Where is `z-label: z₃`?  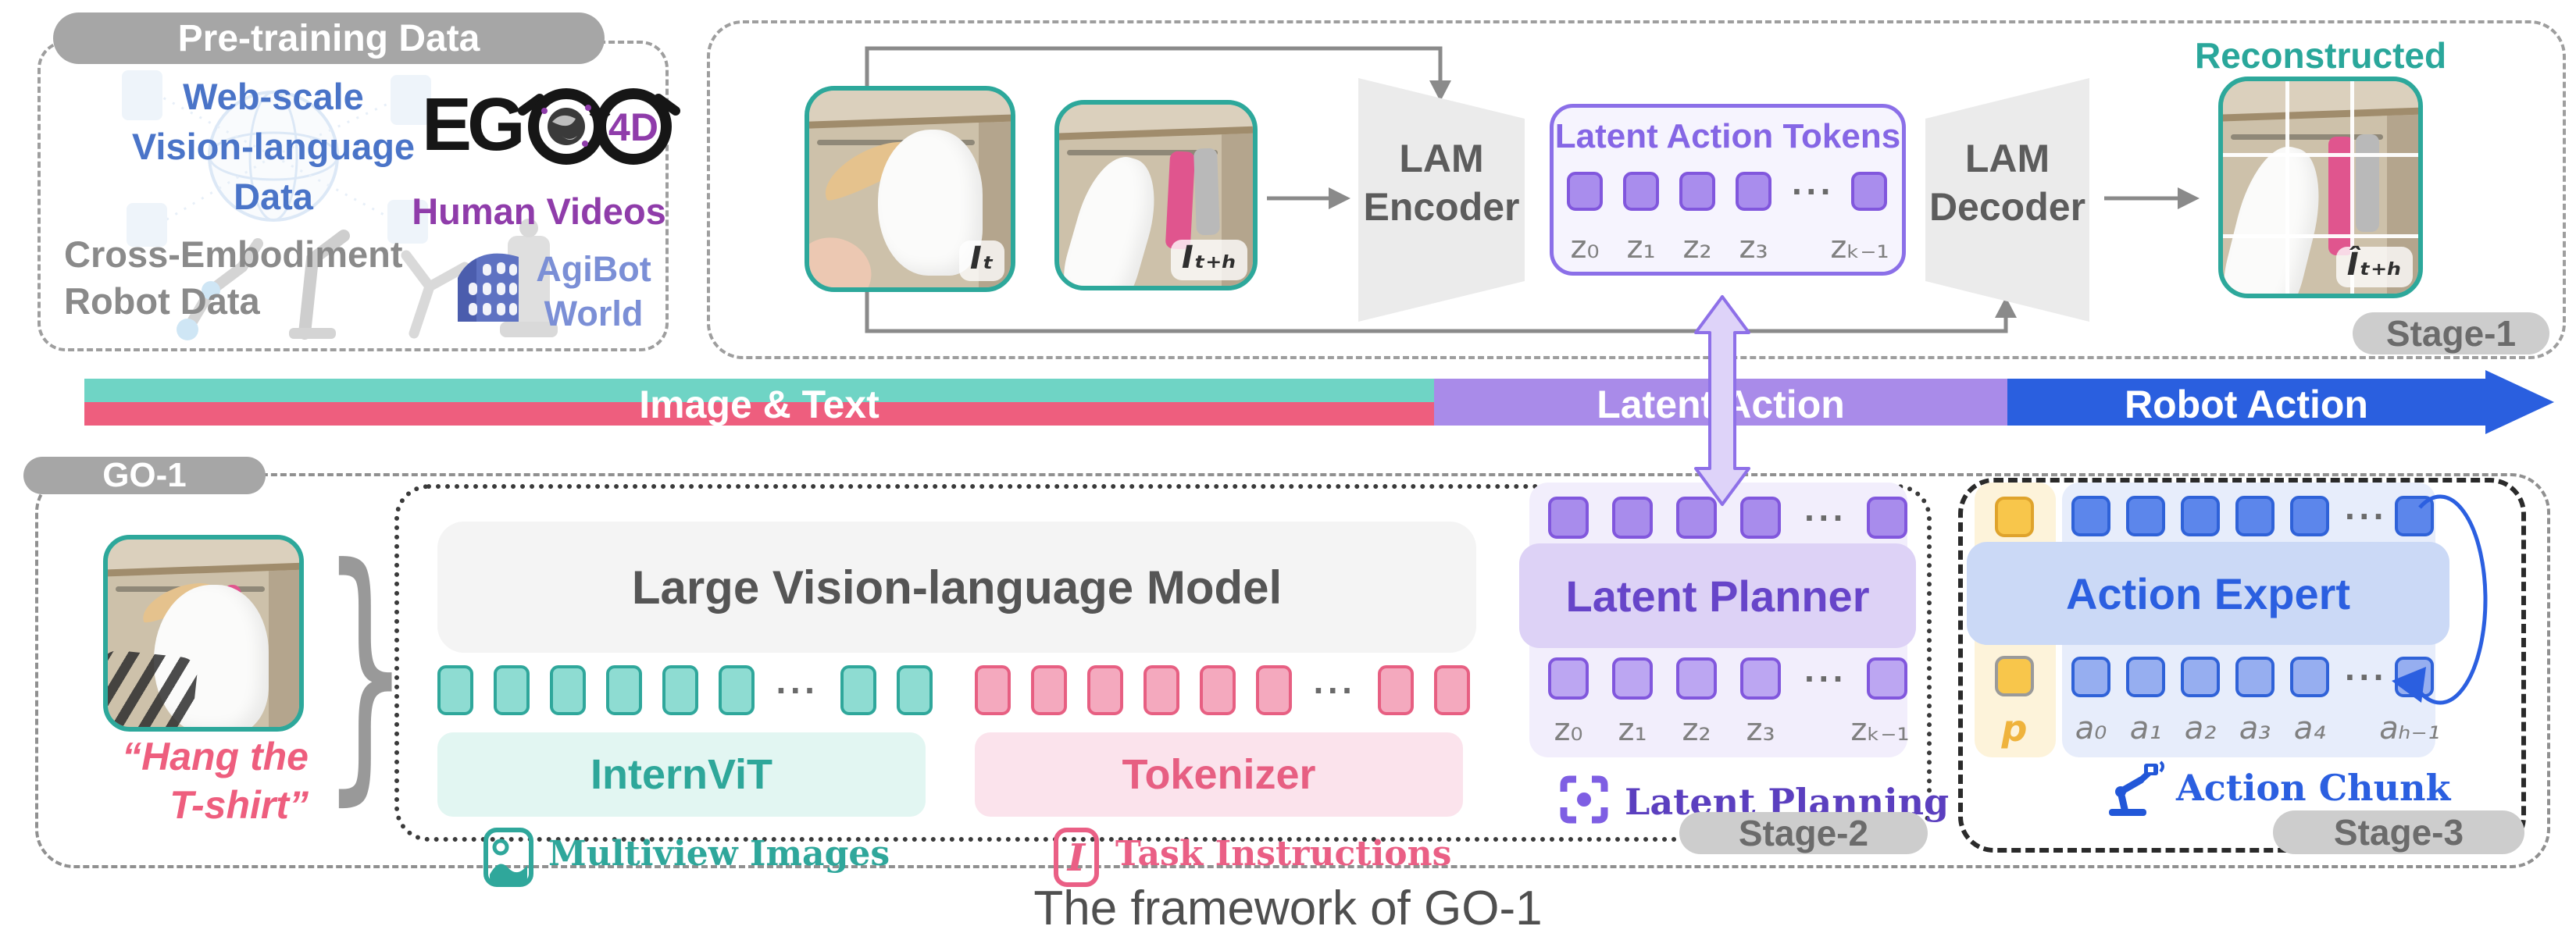
z-label: z₃ is located at coordinates (1753, 247).